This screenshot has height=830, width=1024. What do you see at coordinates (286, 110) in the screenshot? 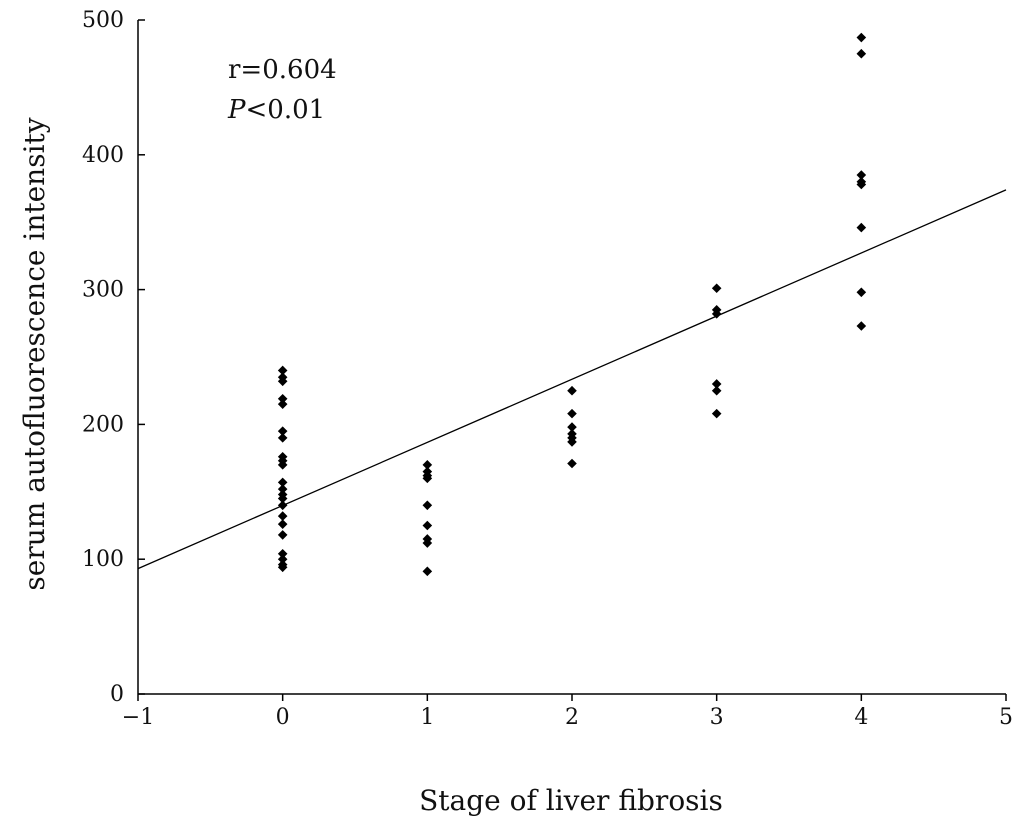
I see `p-value-text: <0.01` at bounding box center [286, 110].